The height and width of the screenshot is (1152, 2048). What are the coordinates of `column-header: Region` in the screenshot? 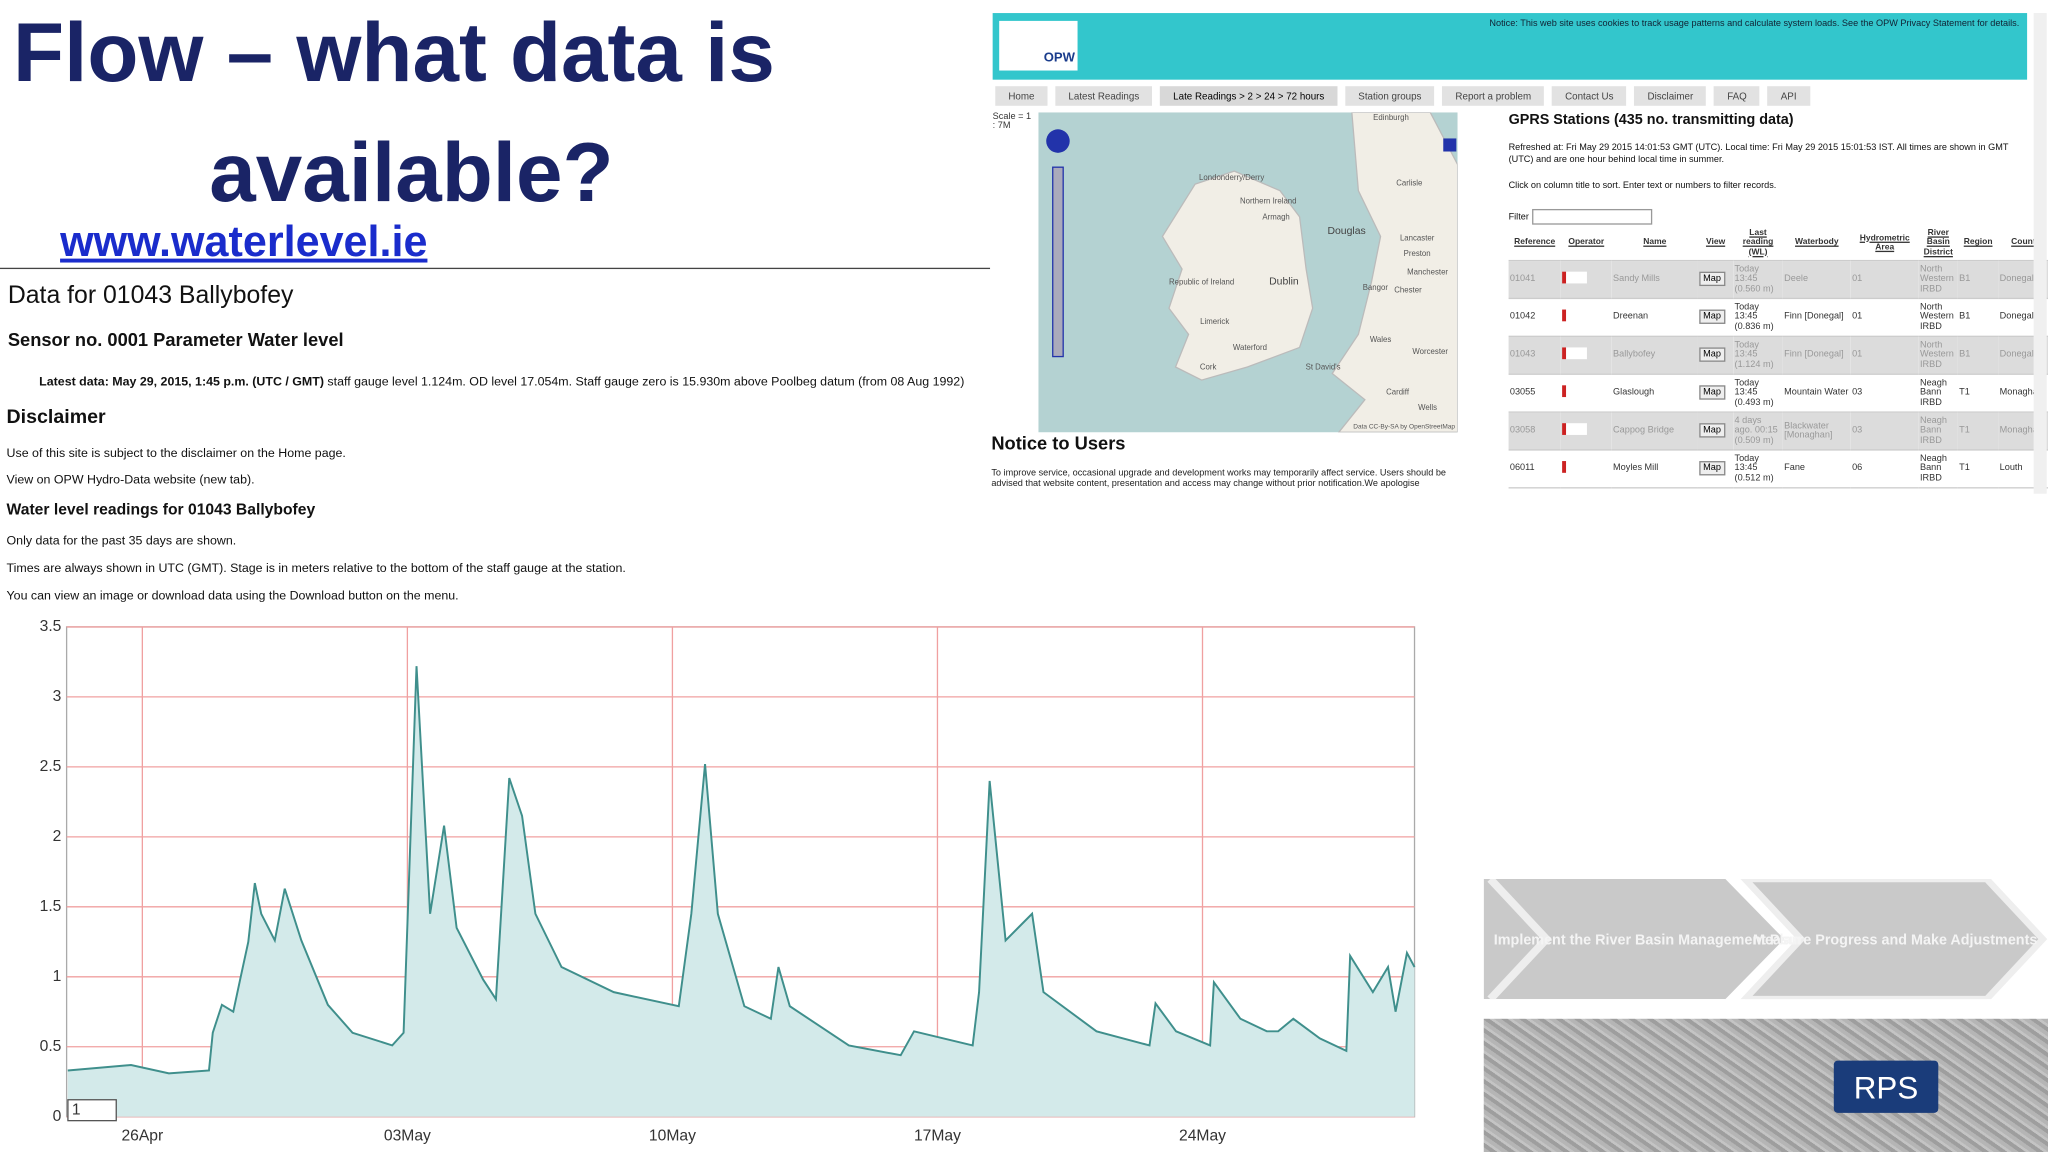 It's located at (1978, 243).